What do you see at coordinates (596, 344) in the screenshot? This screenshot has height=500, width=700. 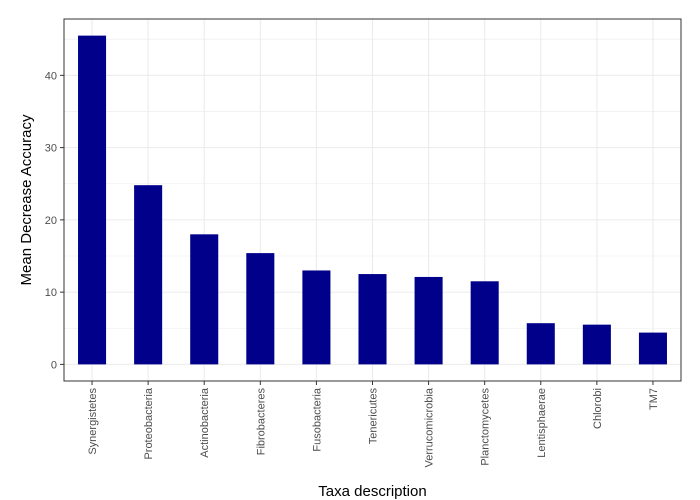 I see `bar-chlorobi` at bounding box center [596, 344].